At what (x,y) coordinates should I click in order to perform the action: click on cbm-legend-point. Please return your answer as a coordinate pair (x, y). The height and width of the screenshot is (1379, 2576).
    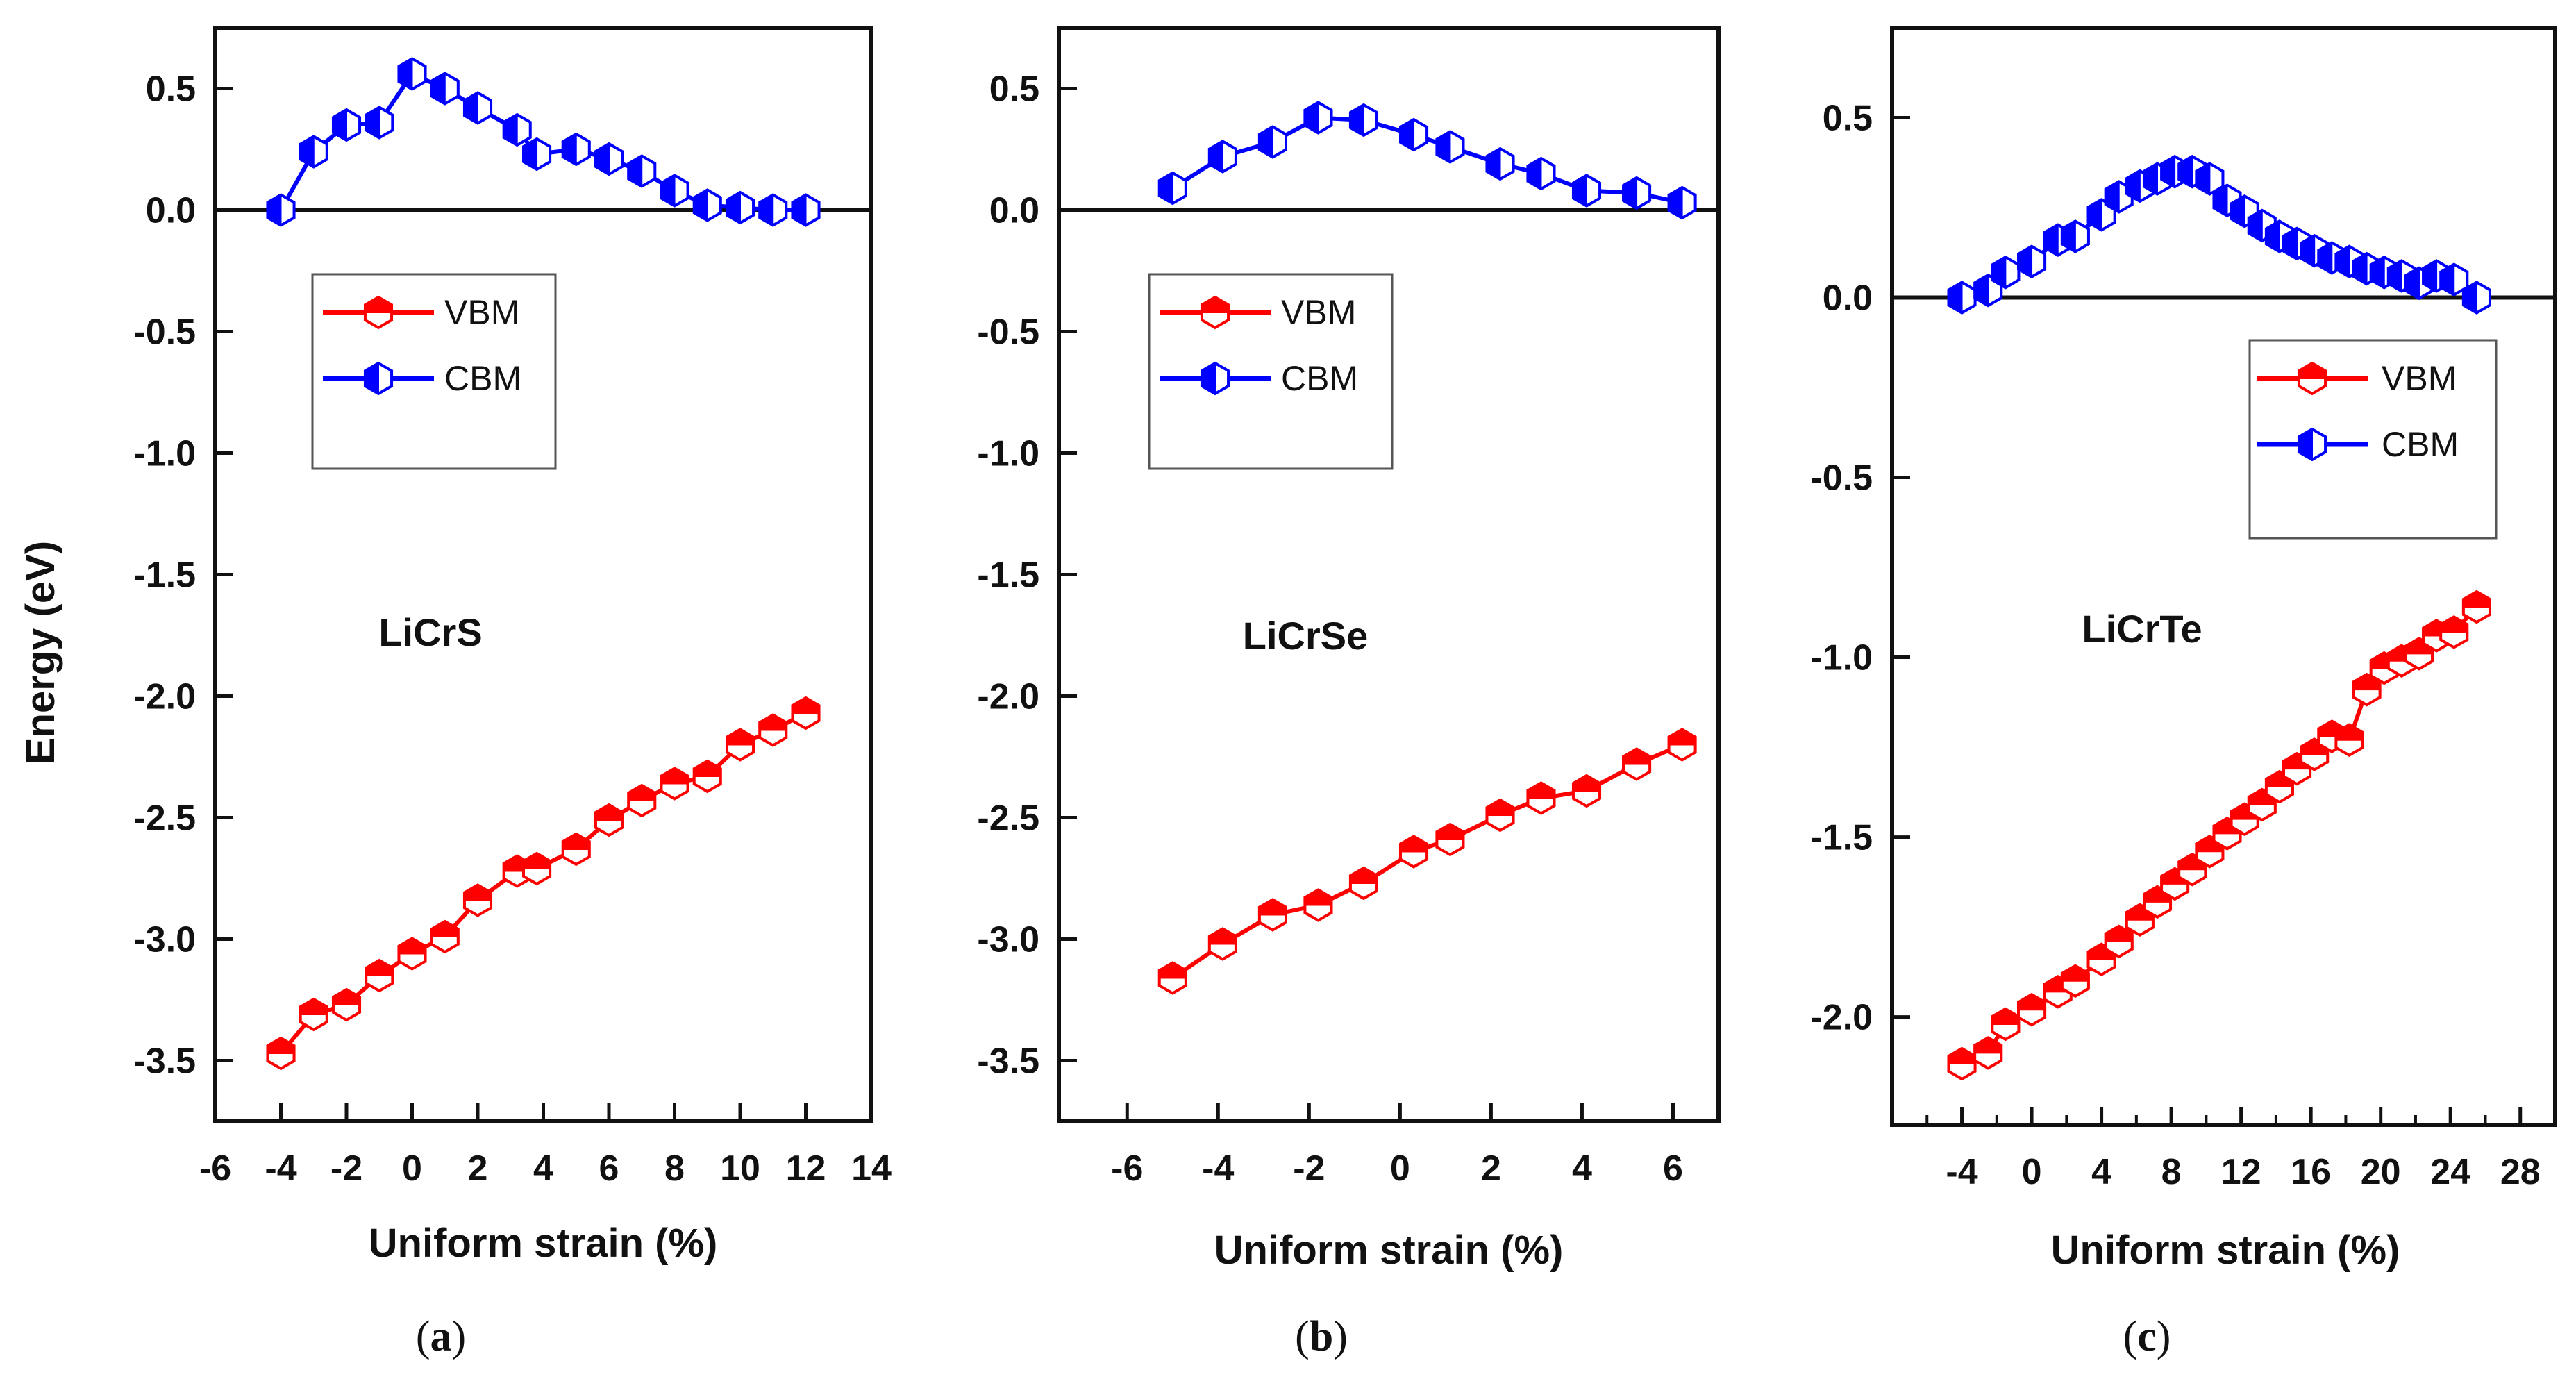
    Looking at the image, I should click on (1215, 378).